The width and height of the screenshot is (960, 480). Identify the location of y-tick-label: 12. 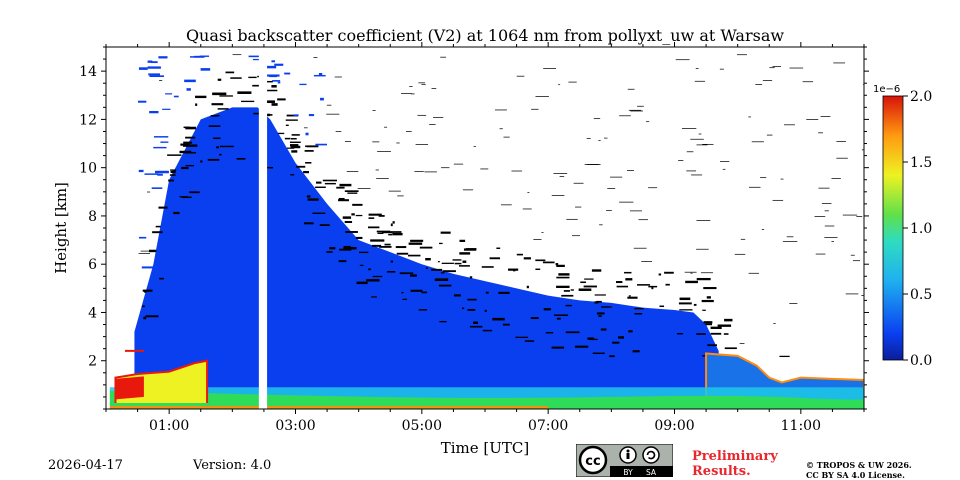
(88, 120).